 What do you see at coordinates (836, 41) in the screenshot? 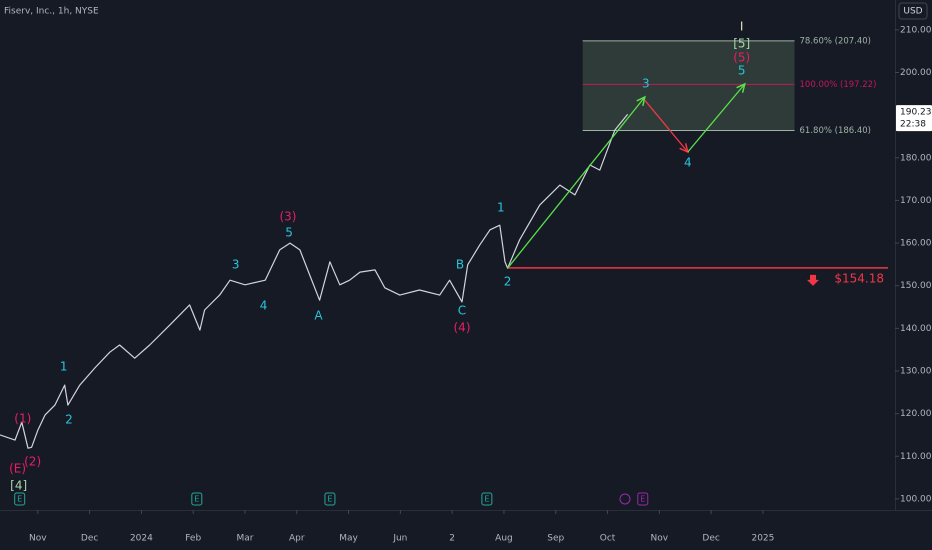
I see `fib-label: 78.60% (207.40)` at bounding box center [836, 41].